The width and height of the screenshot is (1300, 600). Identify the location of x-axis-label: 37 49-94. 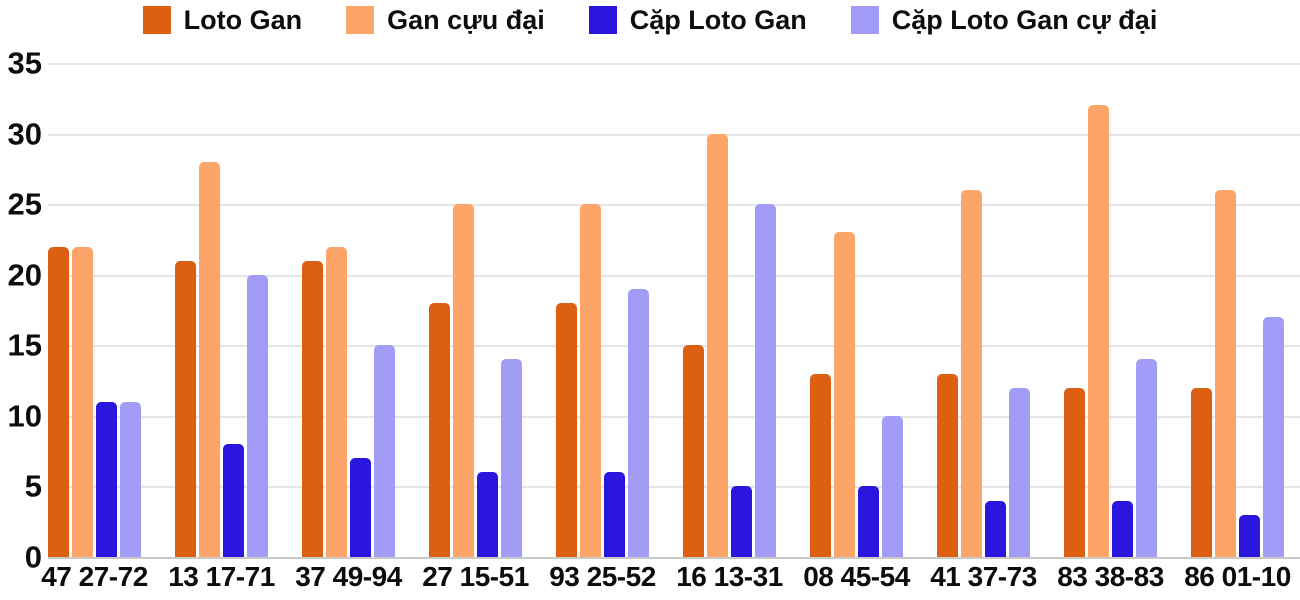
(348, 576).